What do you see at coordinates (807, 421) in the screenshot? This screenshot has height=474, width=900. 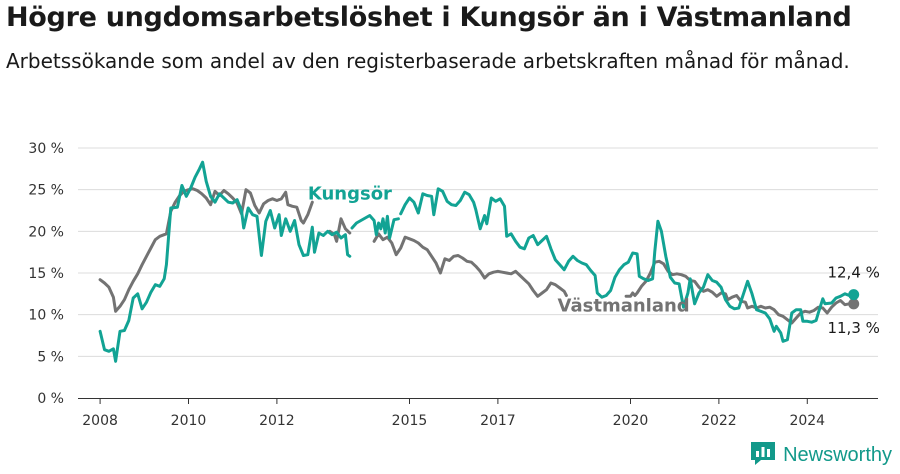 I see `x-tick-label: 2024` at bounding box center [807, 421].